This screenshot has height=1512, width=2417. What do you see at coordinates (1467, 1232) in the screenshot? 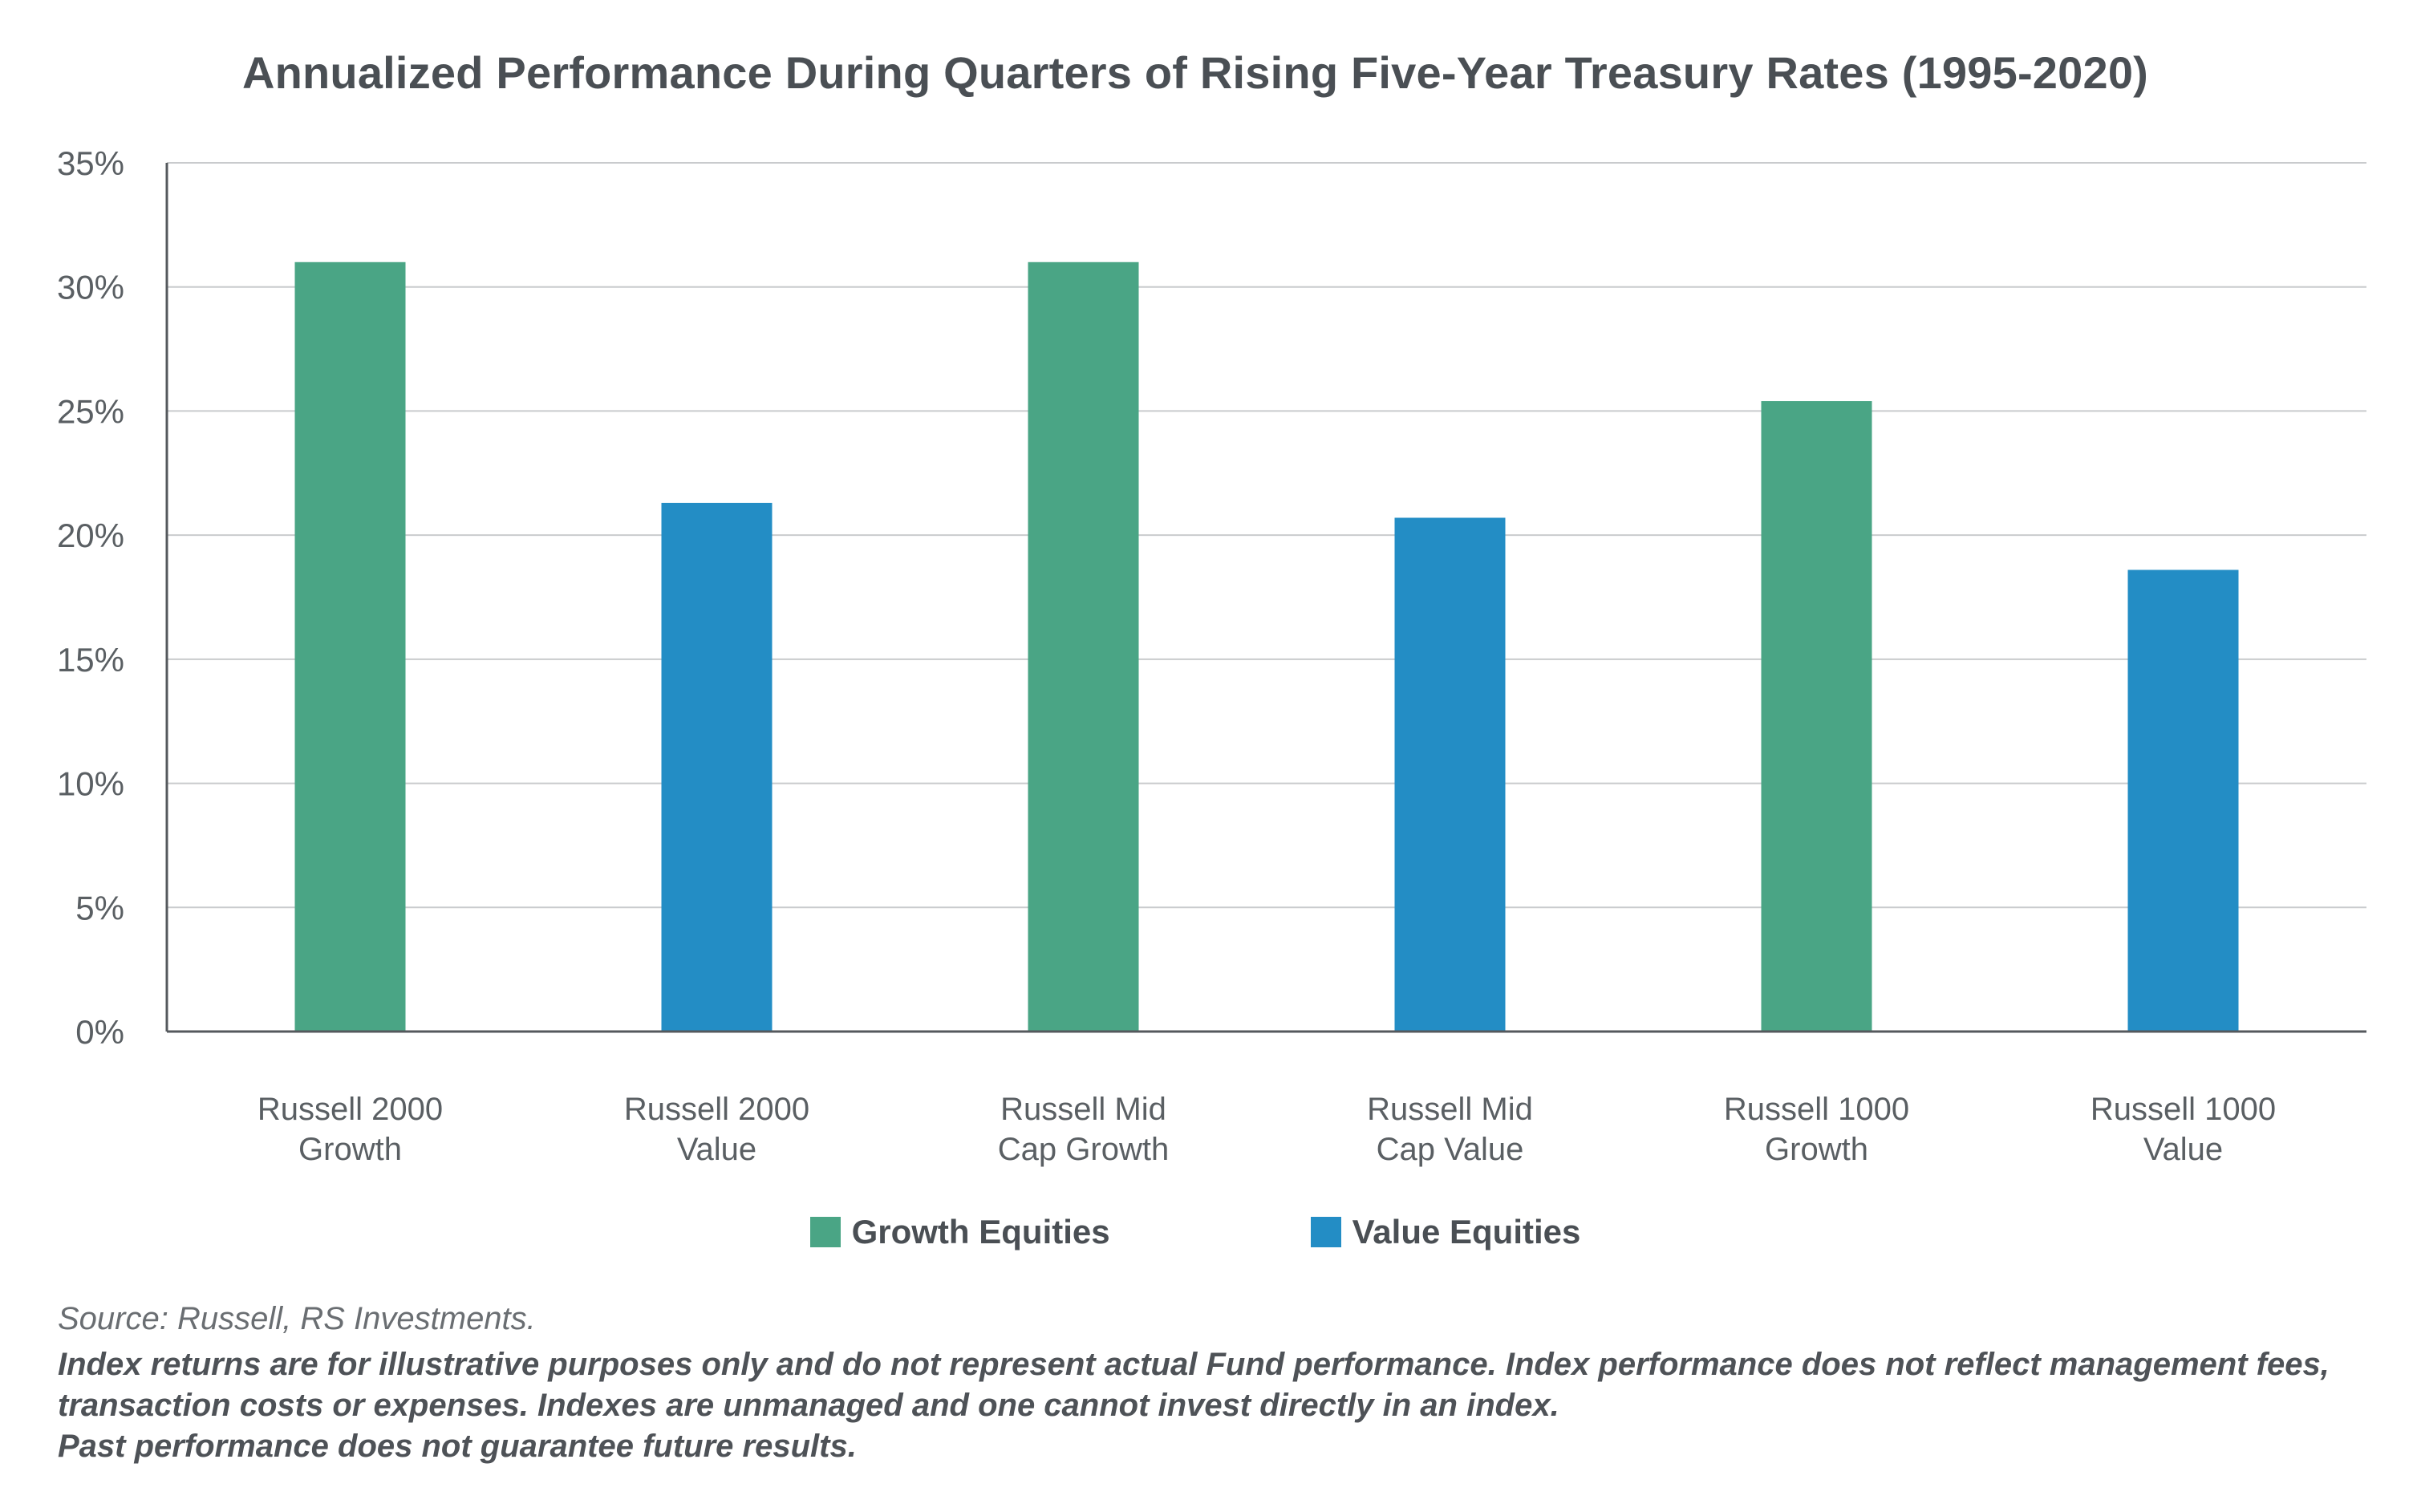
I see `legend-label-value: Value Equities` at bounding box center [1467, 1232].